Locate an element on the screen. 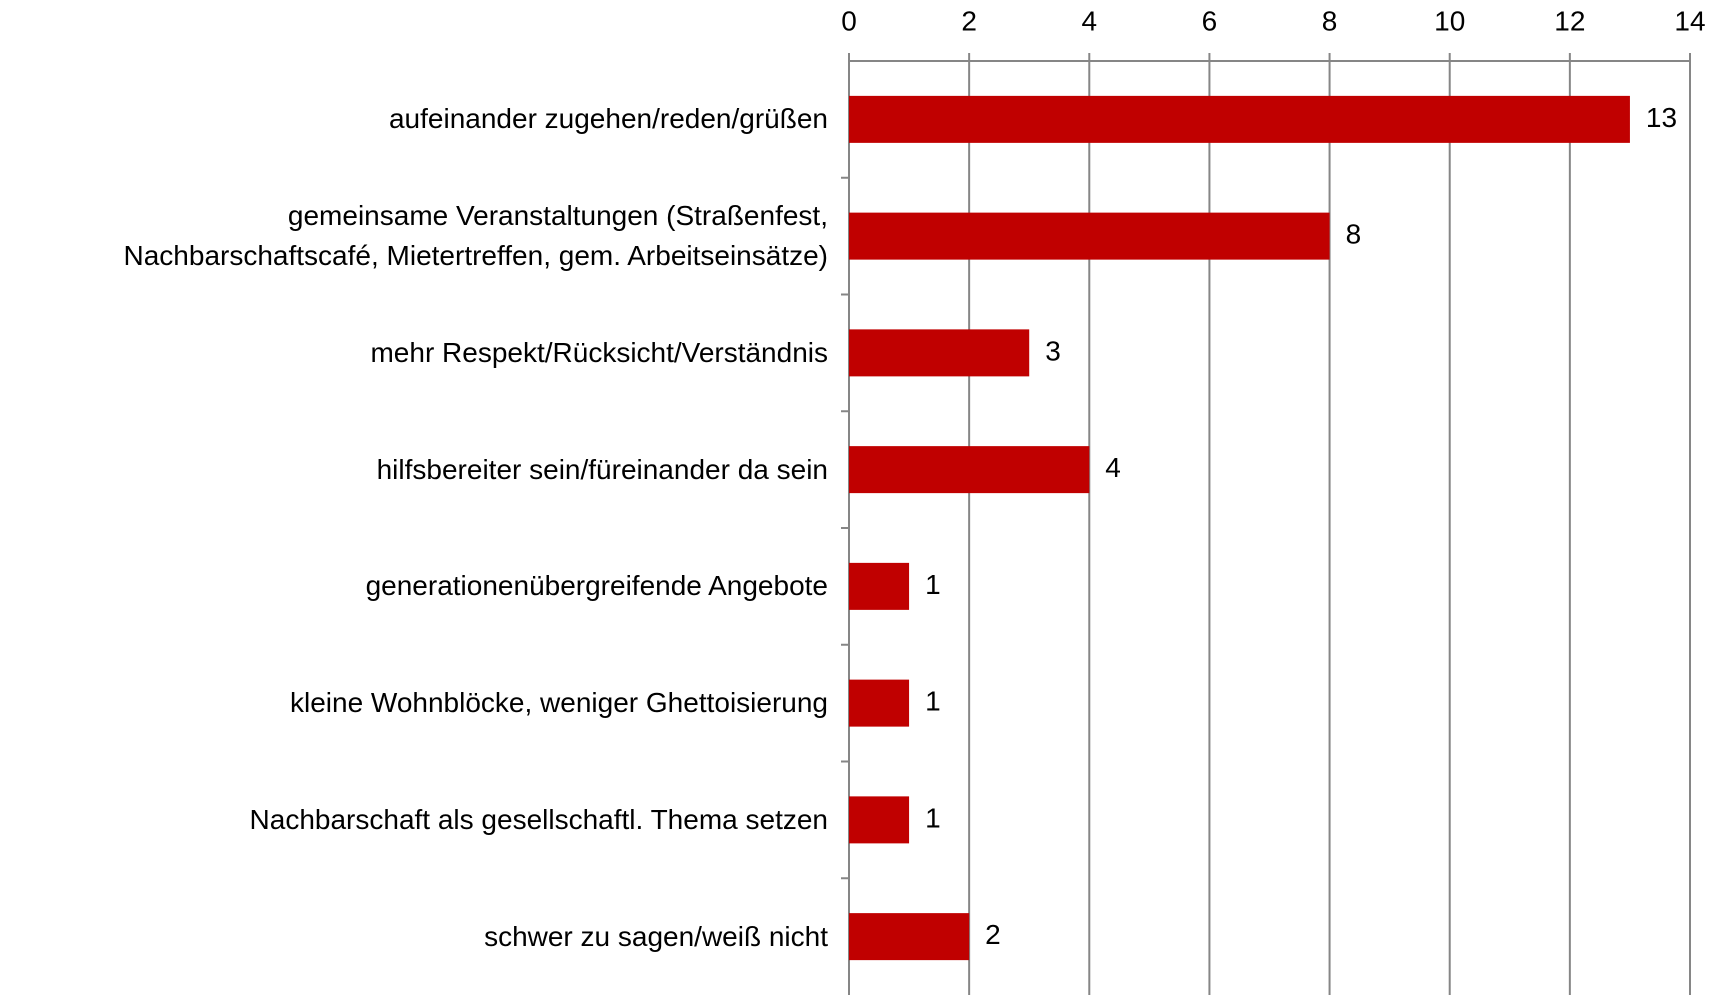 Image resolution: width=1723 pixels, height=1002 pixels. x-tick-label: 2 is located at coordinates (969, 20).